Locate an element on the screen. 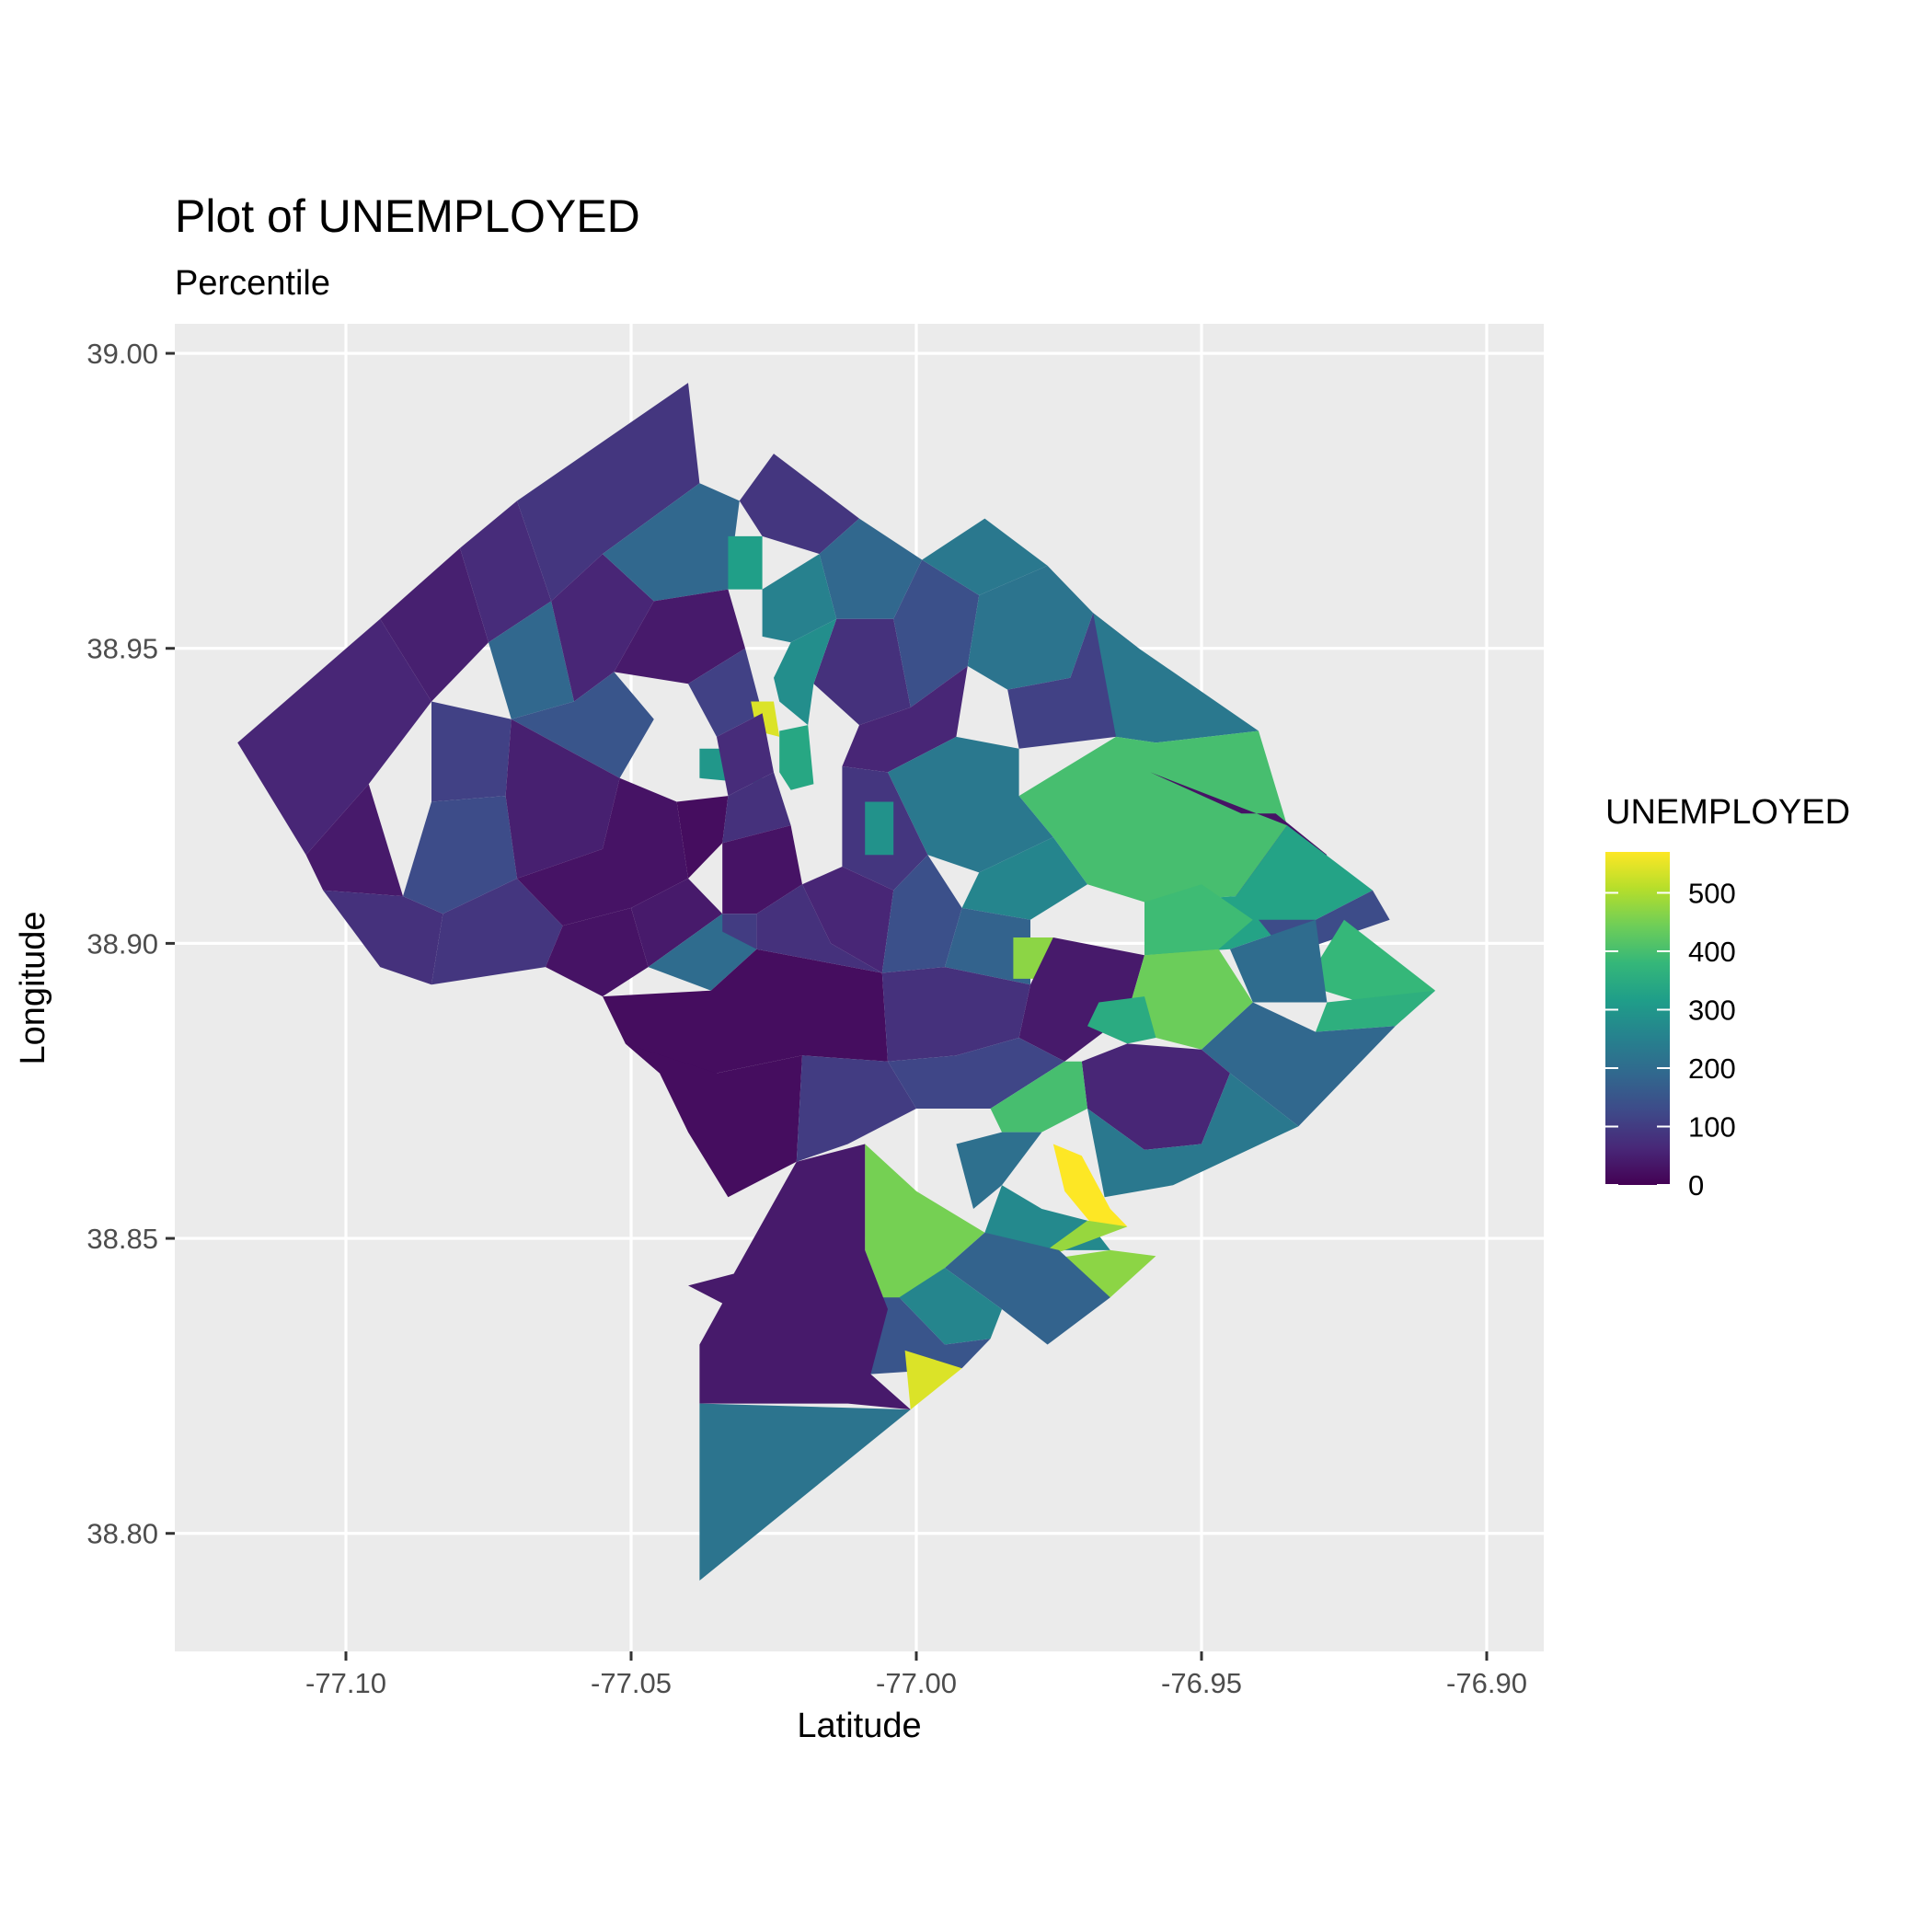  tract-ivy-city is located at coordinates (970, 804).